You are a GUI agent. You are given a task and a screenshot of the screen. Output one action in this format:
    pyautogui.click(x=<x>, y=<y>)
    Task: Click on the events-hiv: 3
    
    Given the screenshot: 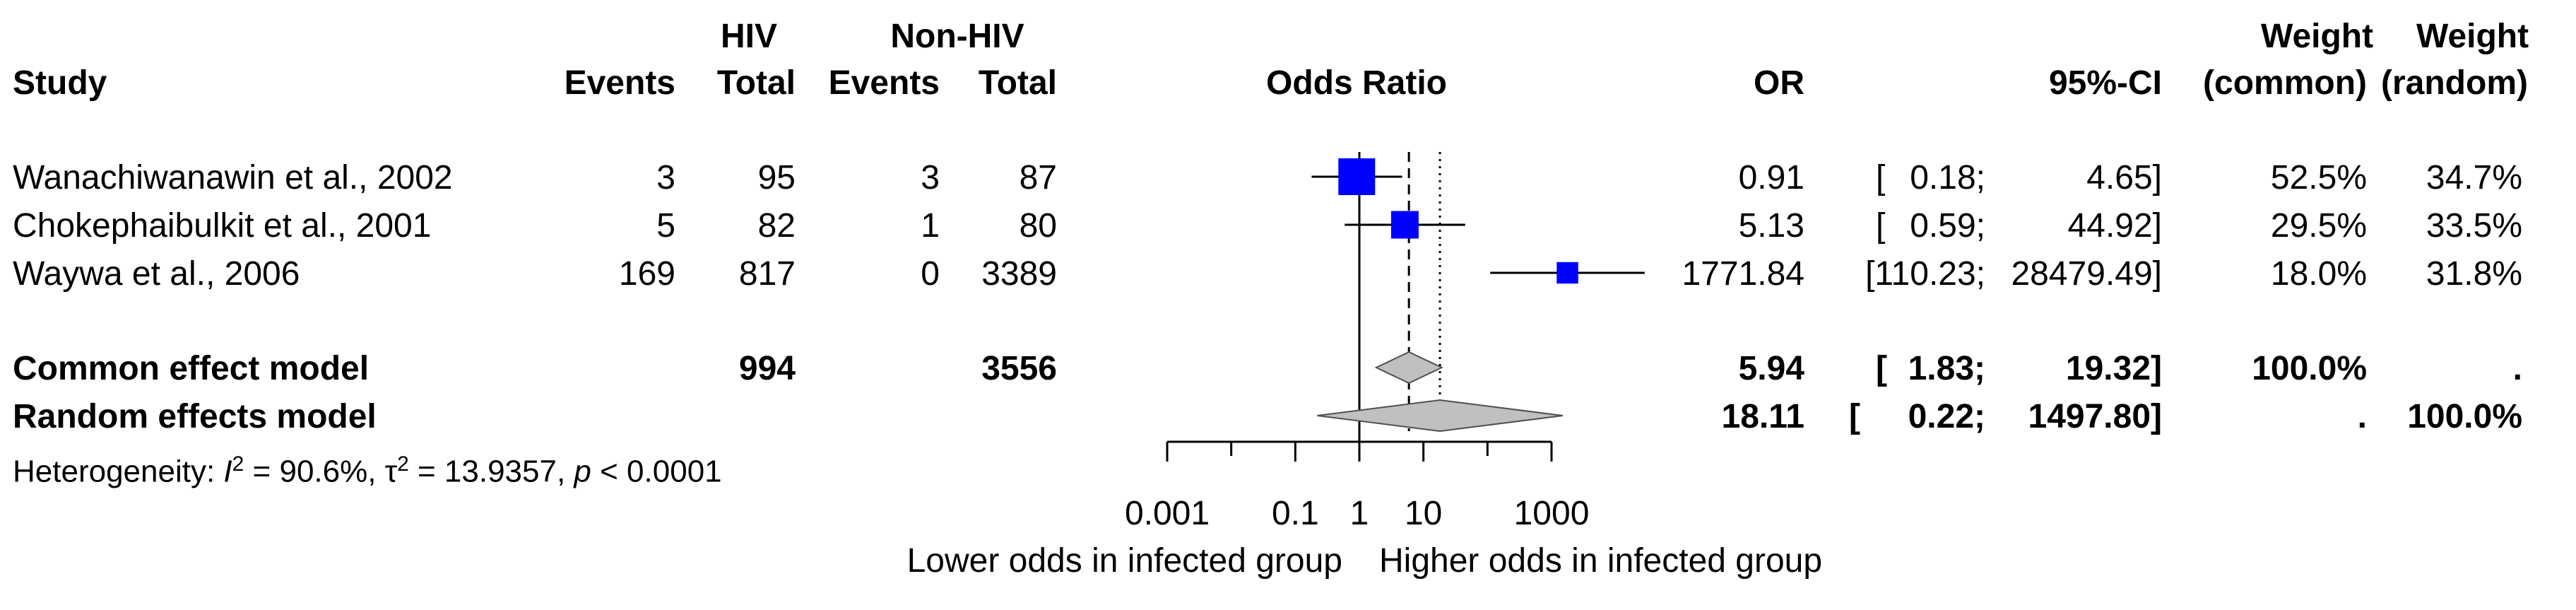 What is the action you would take?
    pyautogui.click(x=665, y=178)
    